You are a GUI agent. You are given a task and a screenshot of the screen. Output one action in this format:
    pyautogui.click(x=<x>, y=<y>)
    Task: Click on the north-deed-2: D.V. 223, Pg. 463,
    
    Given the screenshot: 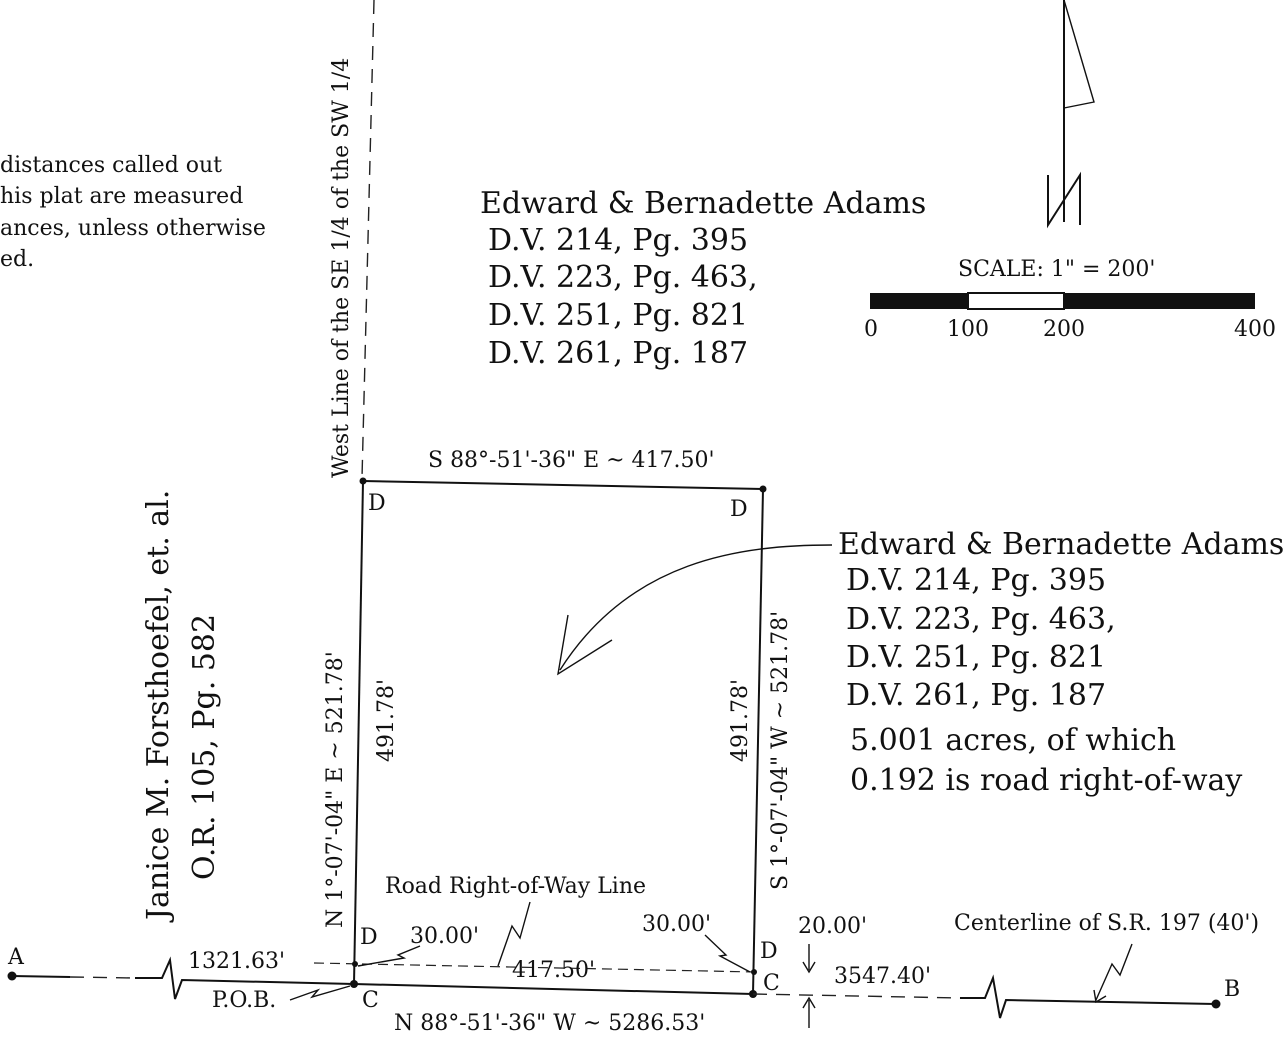 What is the action you would take?
    pyautogui.click(x=623, y=277)
    